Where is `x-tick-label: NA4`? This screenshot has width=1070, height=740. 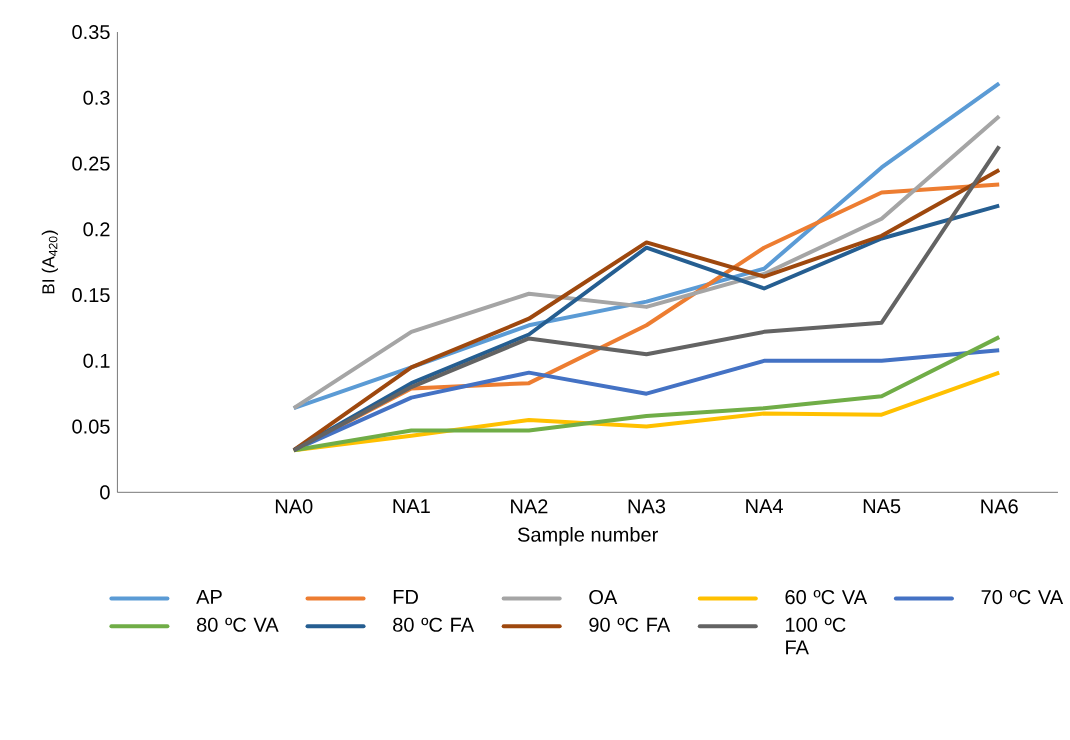 x-tick-label: NA4 is located at coordinates (764, 506).